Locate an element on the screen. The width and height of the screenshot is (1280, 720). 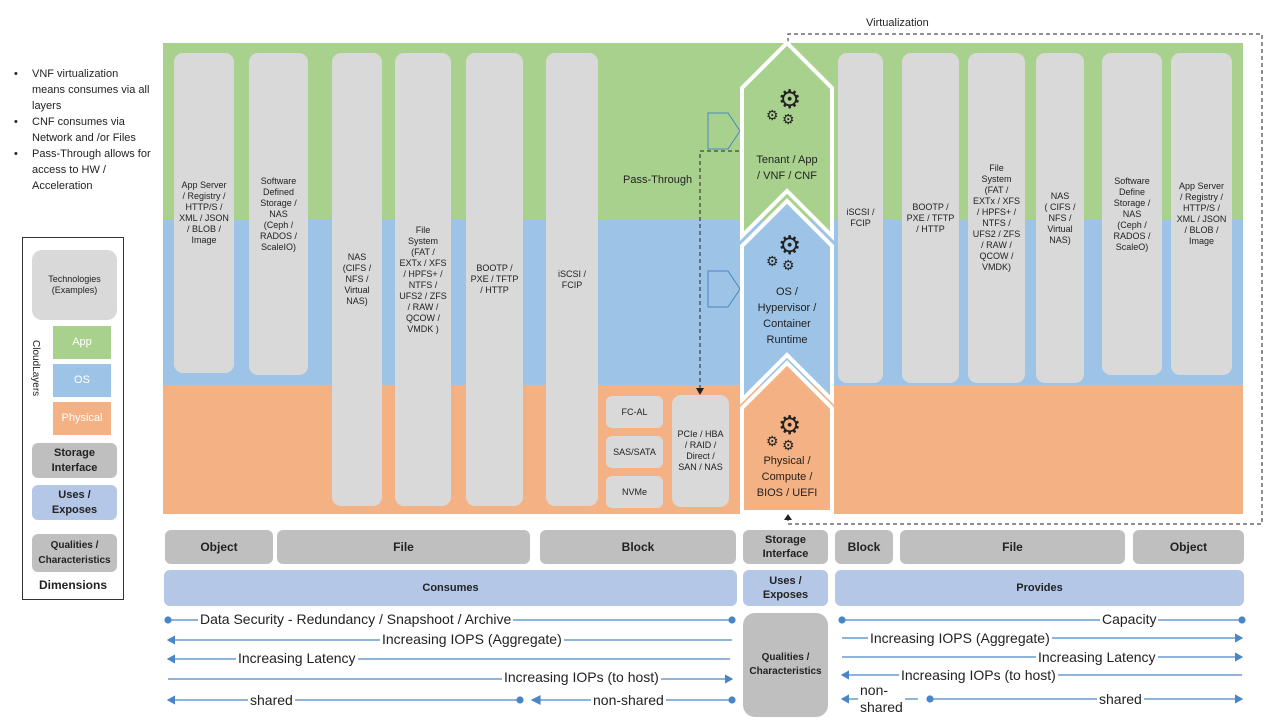
storage-file-right: File is located at coordinates (1012, 547).